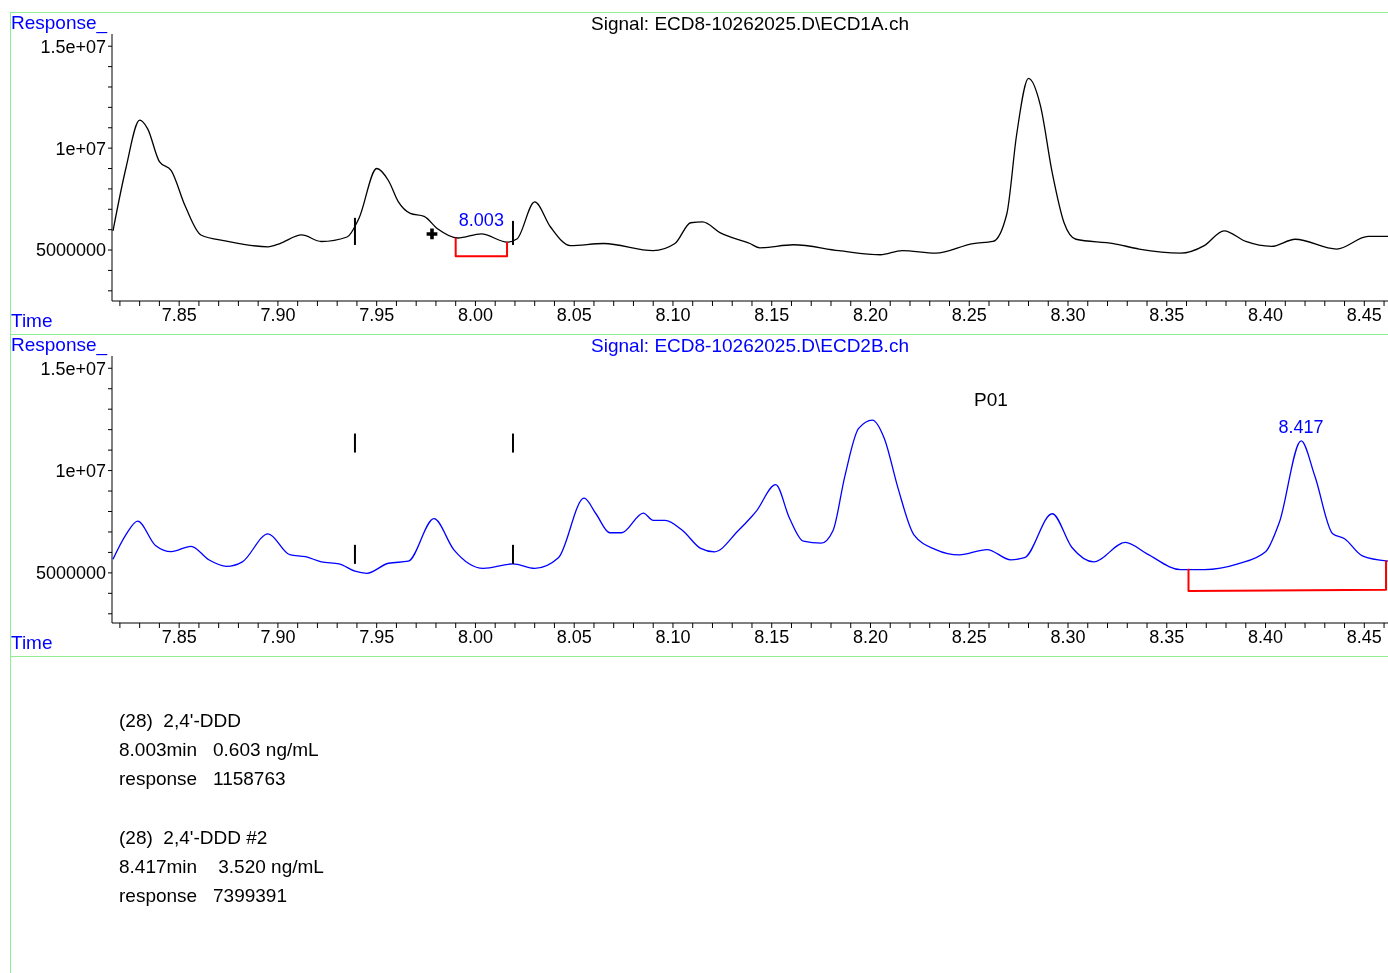 The image size is (1388, 973). I want to click on text: response 1158763, so click(202, 779).